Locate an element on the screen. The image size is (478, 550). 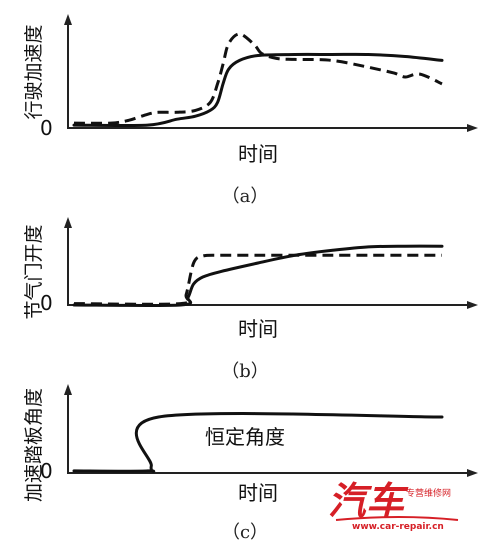
panel-c-series is located at coordinates (258, 442).